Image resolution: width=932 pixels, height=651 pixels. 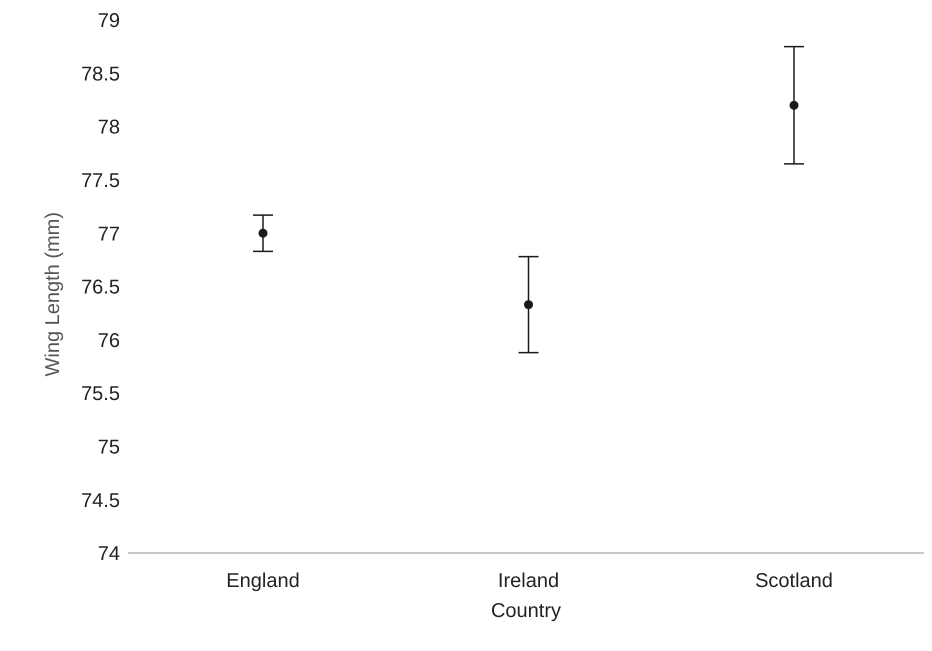 What do you see at coordinates (109, 447) in the screenshot?
I see `y-tick-label: 75` at bounding box center [109, 447].